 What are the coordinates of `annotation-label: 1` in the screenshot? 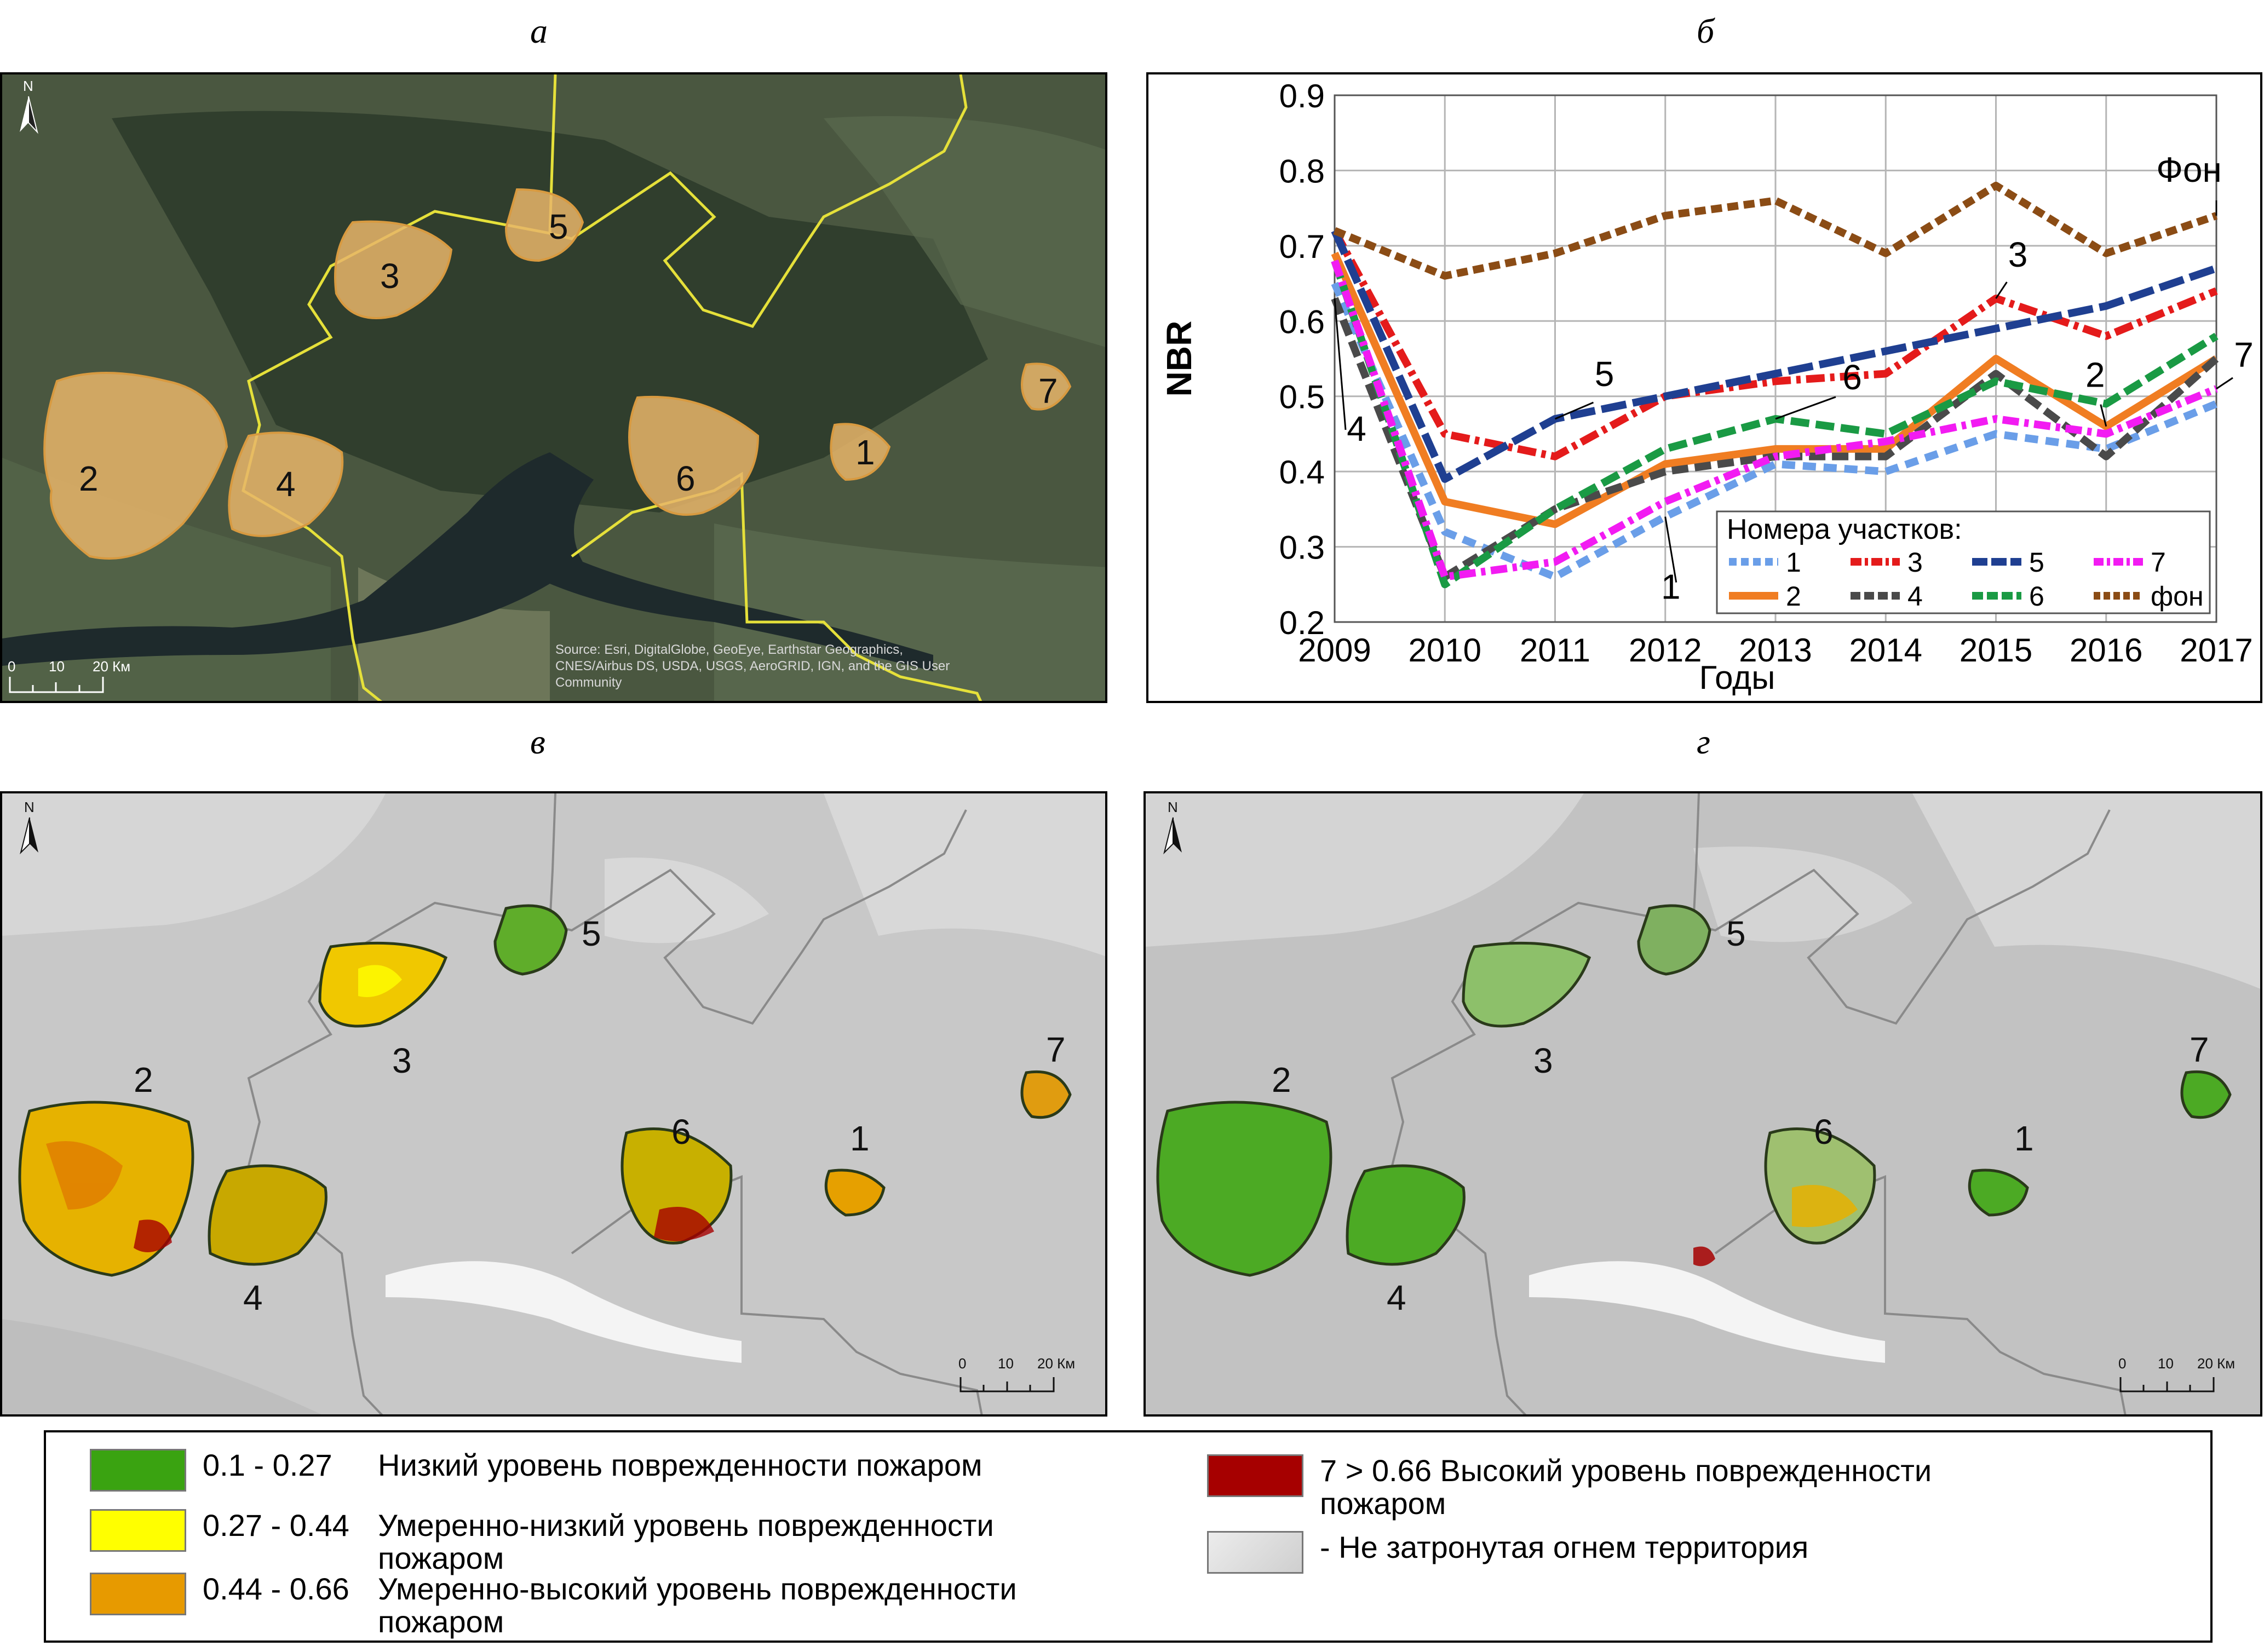 It's located at (1671, 587).